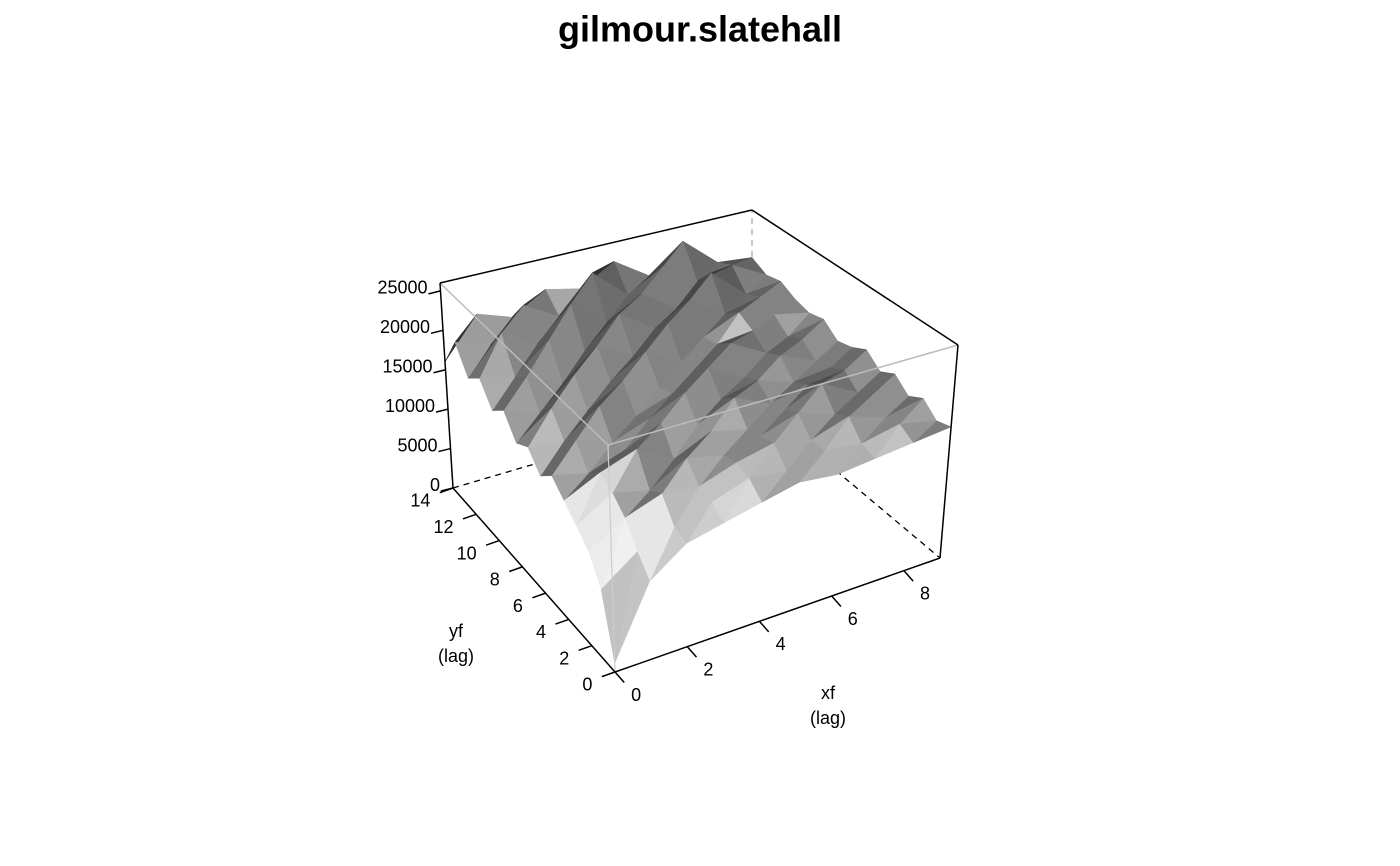 Image resolution: width=1400 pixels, height=866 pixels. Describe the element at coordinates (435, 485) in the screenshot. I see `z-tick-label: 0` at that location.